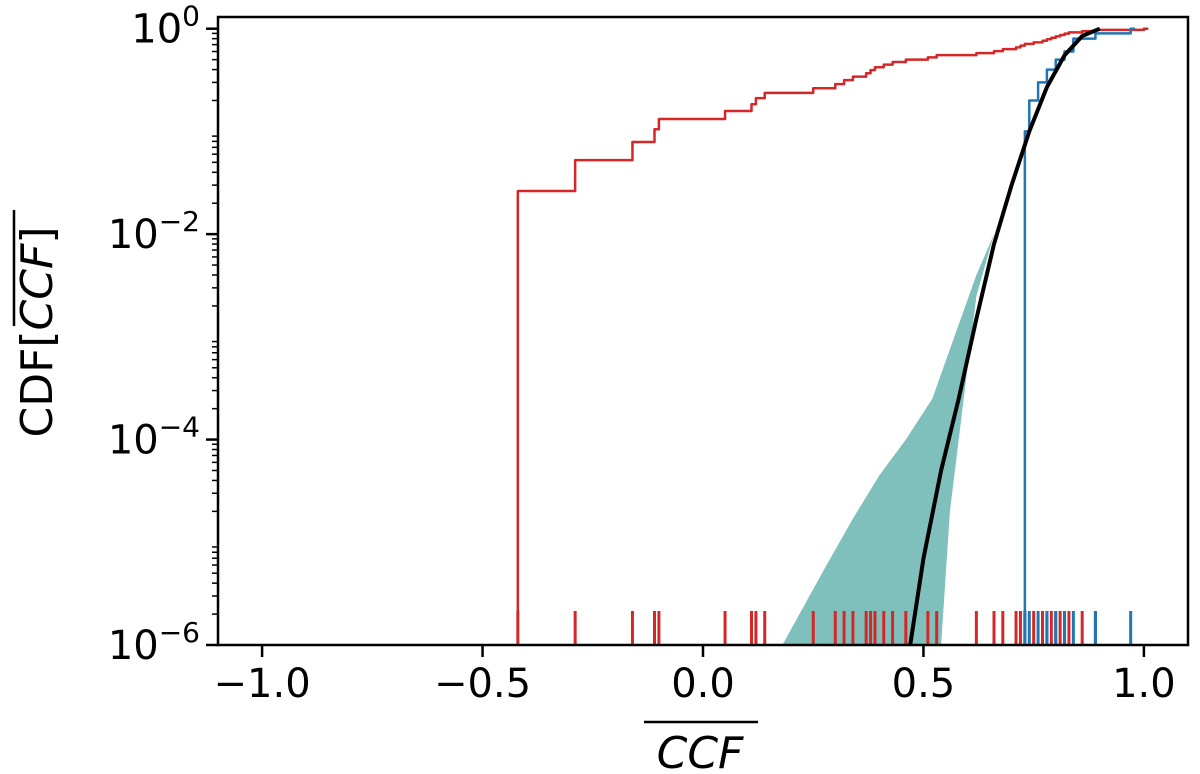 This screenshot has width=1200, height=774. Describe the element at coordinates (37, 234) in the screenshot. I see `y-axis-label-suffix: ]` at that location.